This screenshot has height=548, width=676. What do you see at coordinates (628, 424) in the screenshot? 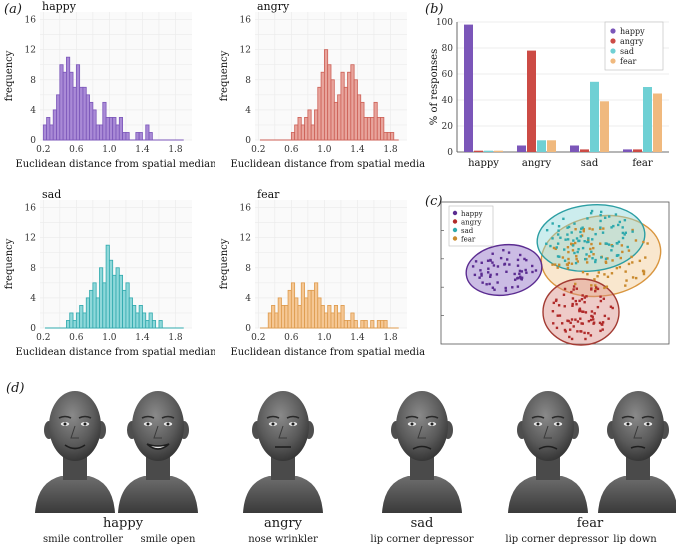
I see `pupil-left` at bounding box center [628, 424].